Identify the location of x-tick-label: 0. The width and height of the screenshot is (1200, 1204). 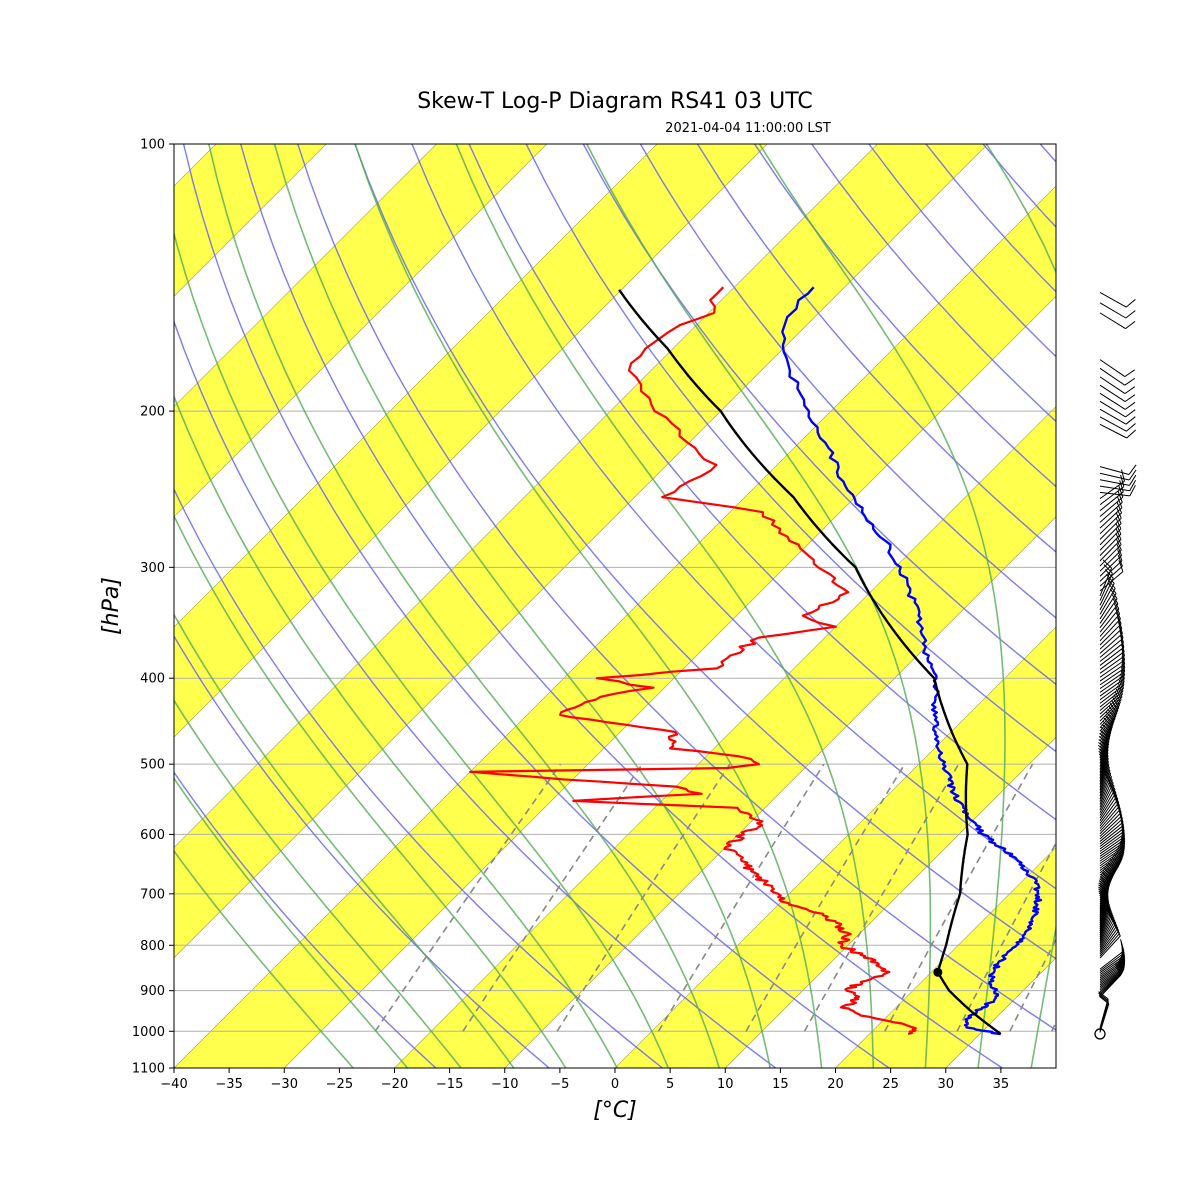
(615, 1084).